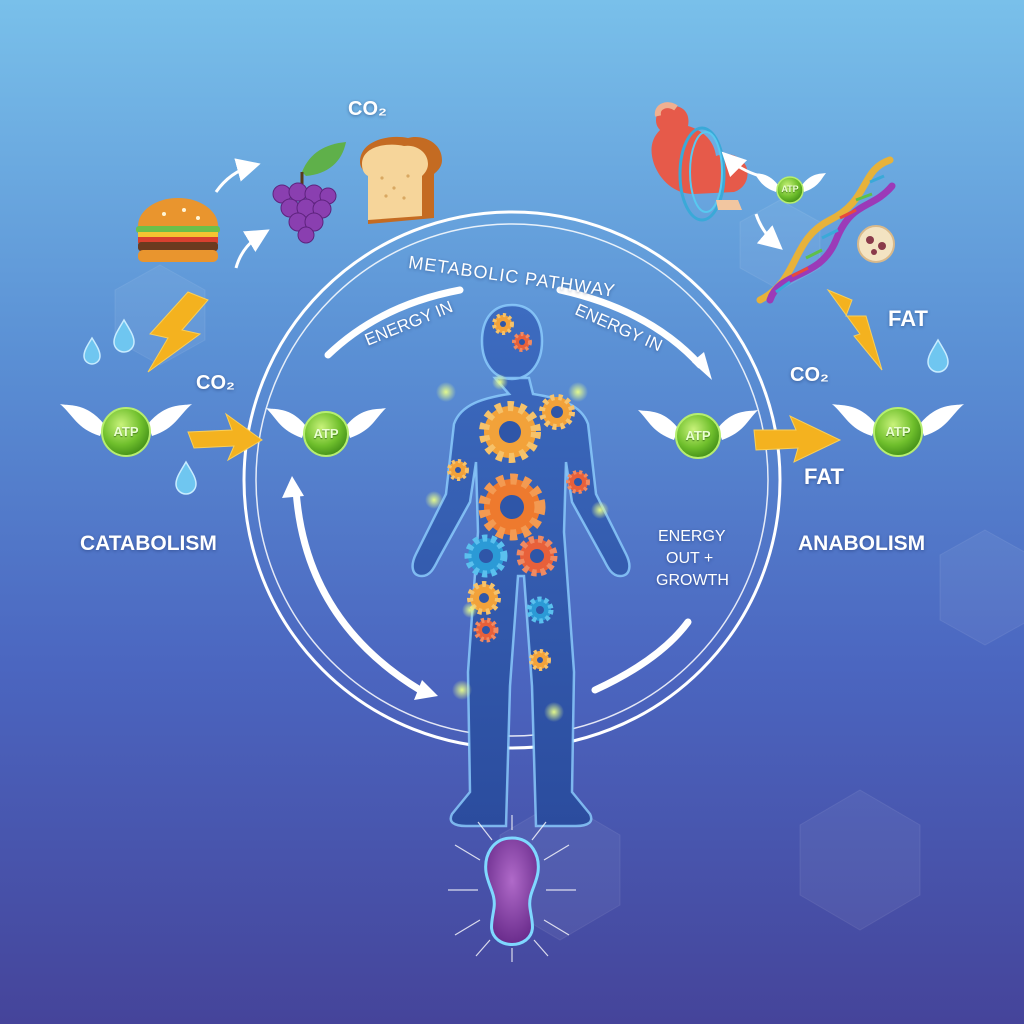 Image resolution: width=1024 pixels, height=1024 pixels. What do you see at coordinates (242, 213) in the screenshot?
I see `food-flow-arrows` at bounding box center [242, 213].